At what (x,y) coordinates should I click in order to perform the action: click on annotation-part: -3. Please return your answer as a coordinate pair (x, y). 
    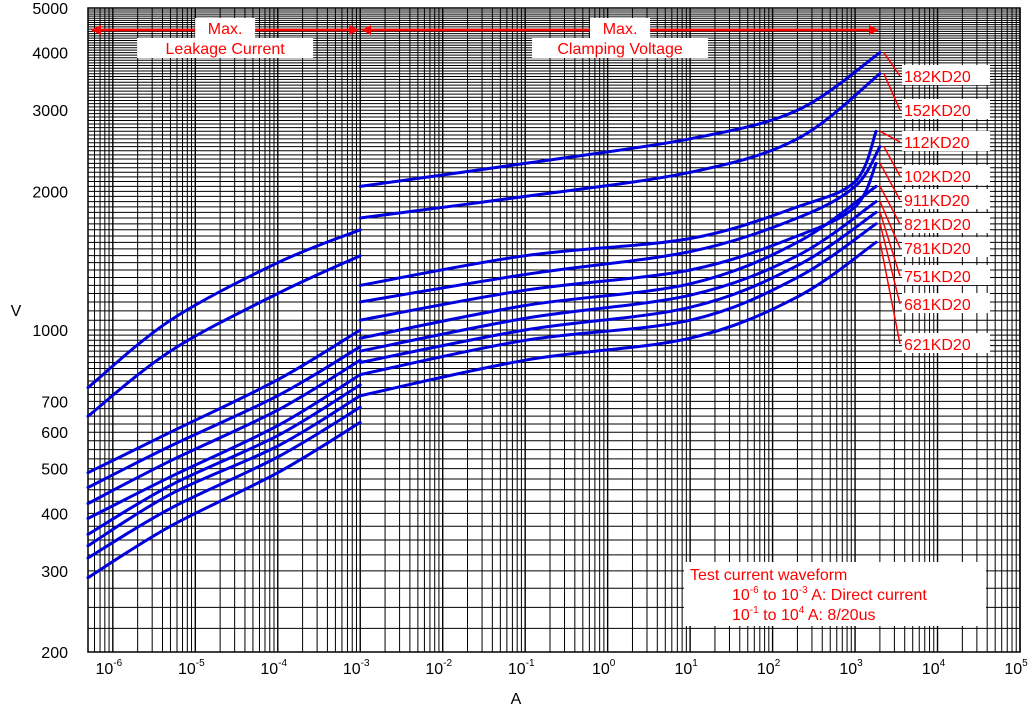
    Looking at the image, I should click on (803, 590).